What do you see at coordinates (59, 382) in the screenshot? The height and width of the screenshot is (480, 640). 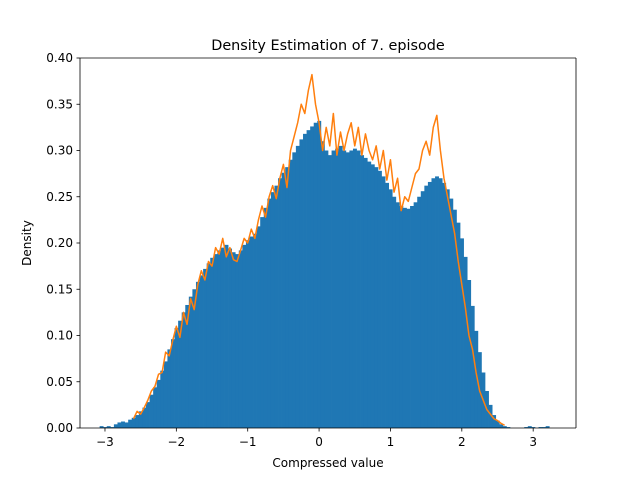 I see `y-tick-label: 0.05` at bounding box center [59, 382].